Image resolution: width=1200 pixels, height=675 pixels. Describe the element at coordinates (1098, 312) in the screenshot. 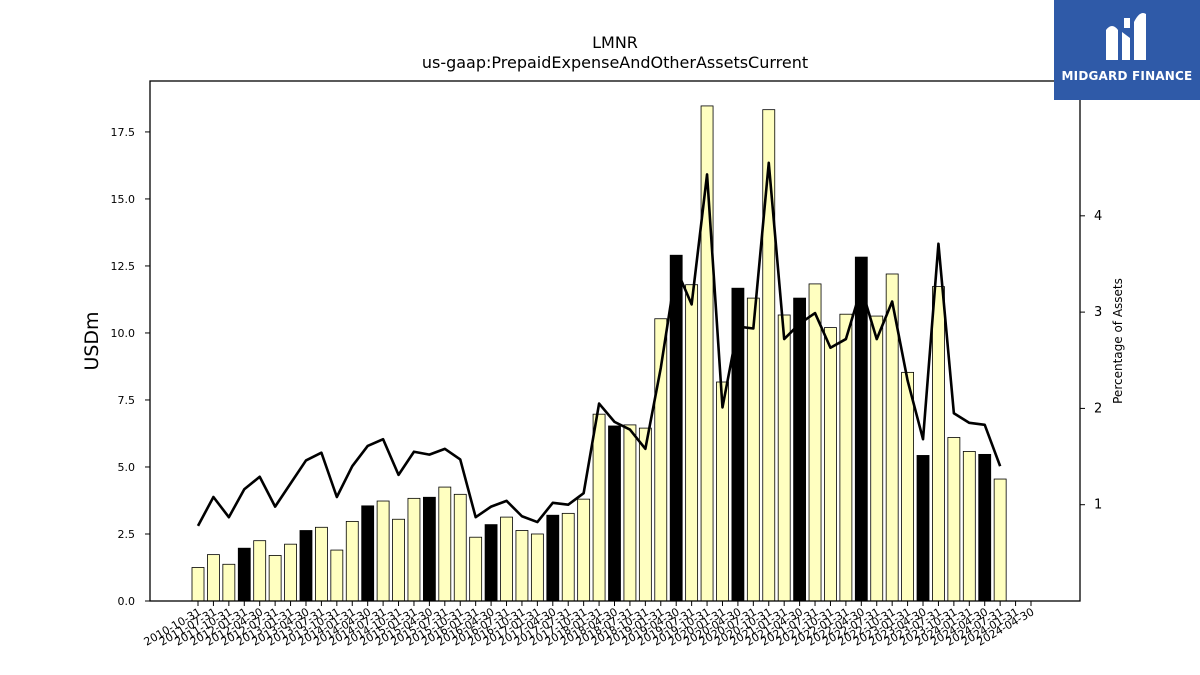

I see `y2-tick-label: 3` at that location.